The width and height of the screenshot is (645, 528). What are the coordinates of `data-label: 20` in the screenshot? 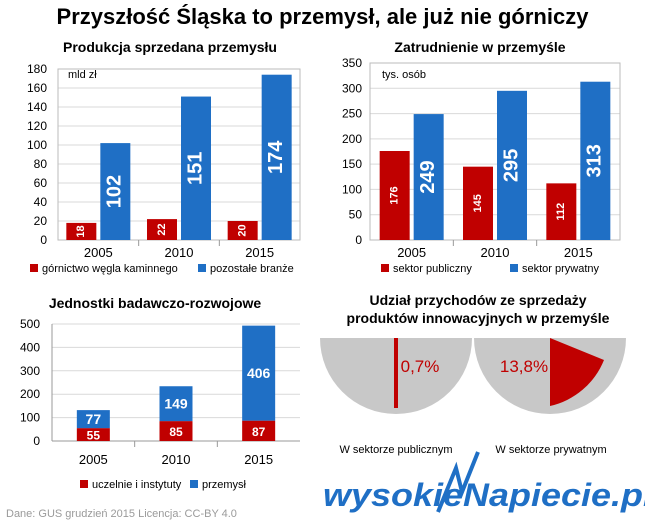 It's located at (243, 230).